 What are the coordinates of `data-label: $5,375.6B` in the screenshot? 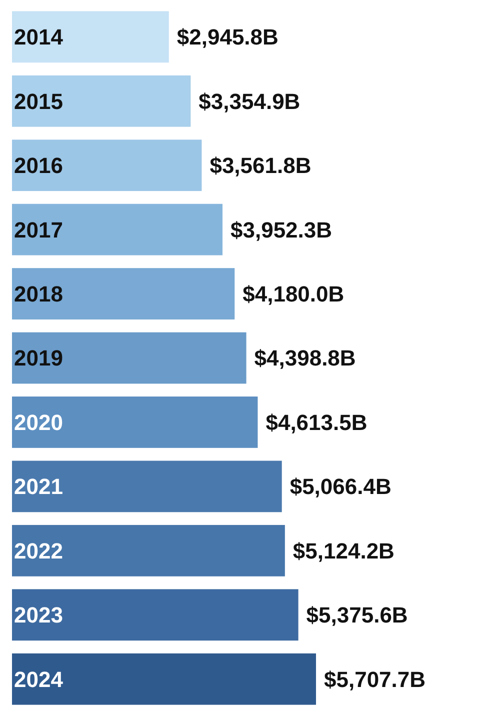 It's located at (357, 615).